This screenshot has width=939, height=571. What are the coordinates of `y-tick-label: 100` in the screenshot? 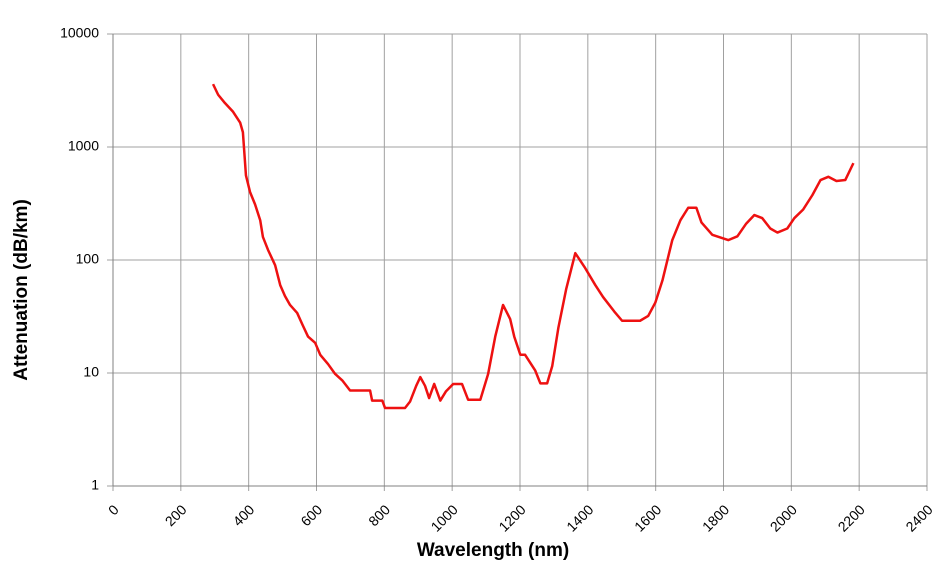 It's located at (88, 259).